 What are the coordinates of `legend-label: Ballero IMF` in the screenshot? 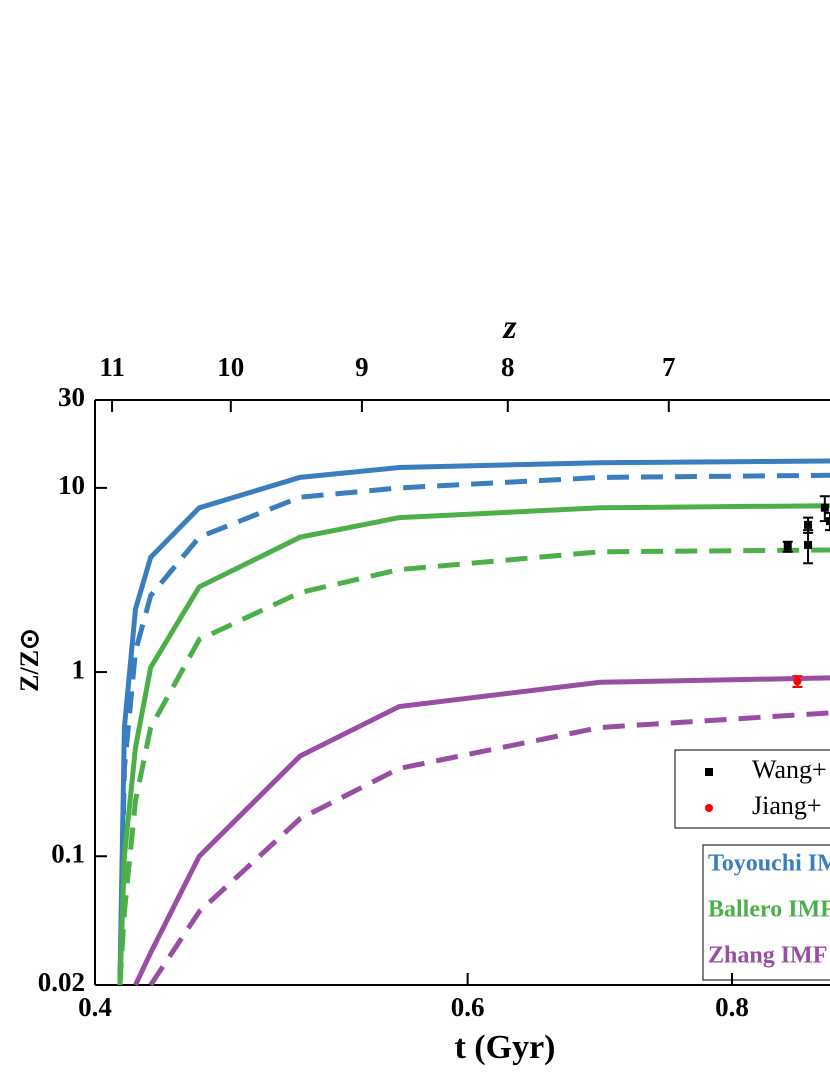 It's located at (769, 910).